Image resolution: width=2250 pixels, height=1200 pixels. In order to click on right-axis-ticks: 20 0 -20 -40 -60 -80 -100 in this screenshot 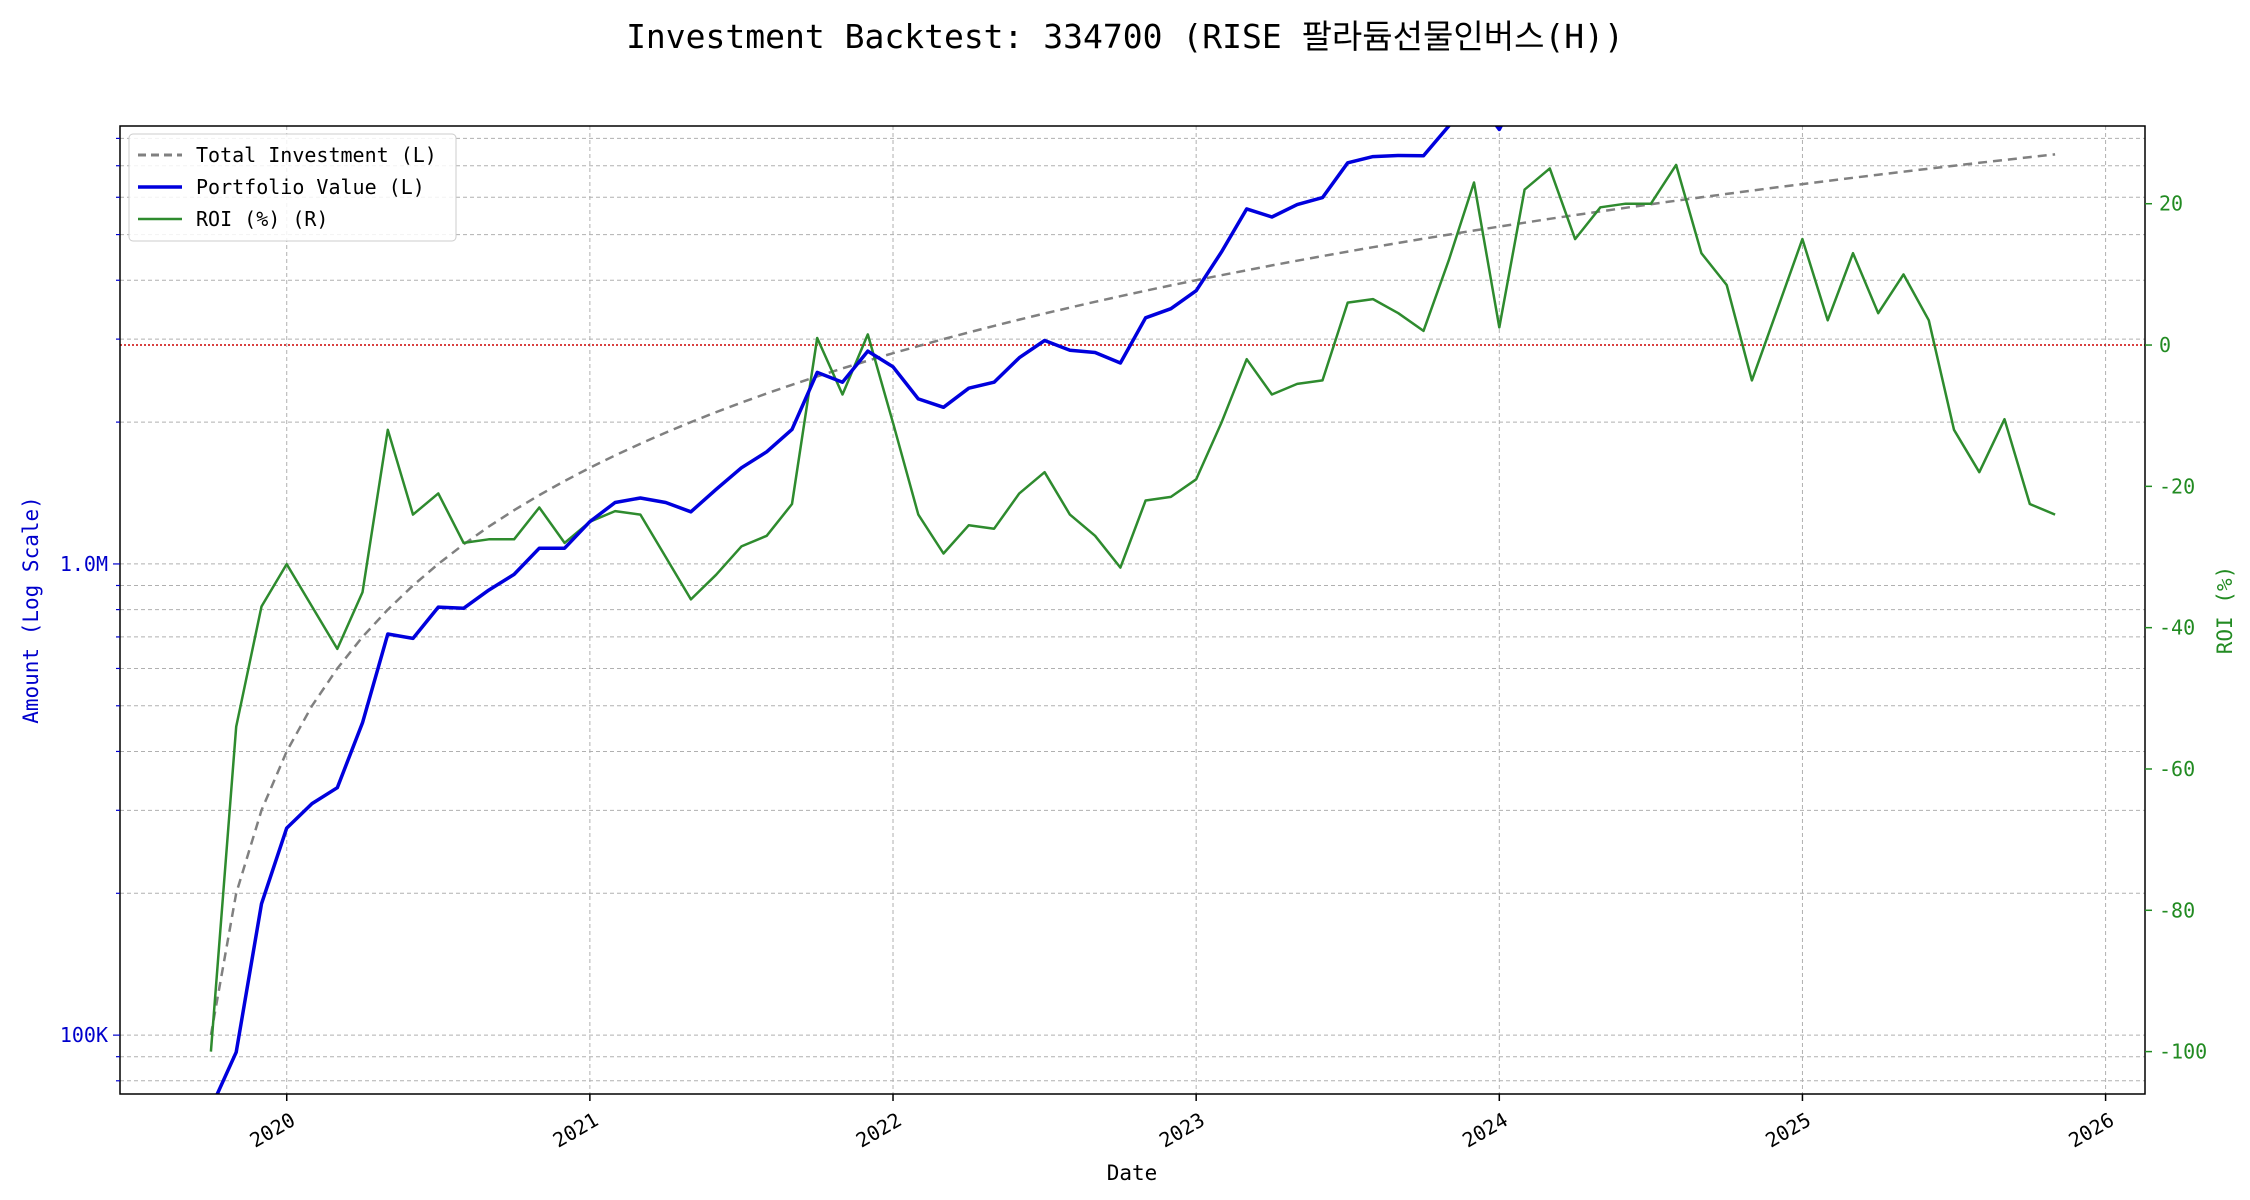, I will do `click(2176, 628)`.